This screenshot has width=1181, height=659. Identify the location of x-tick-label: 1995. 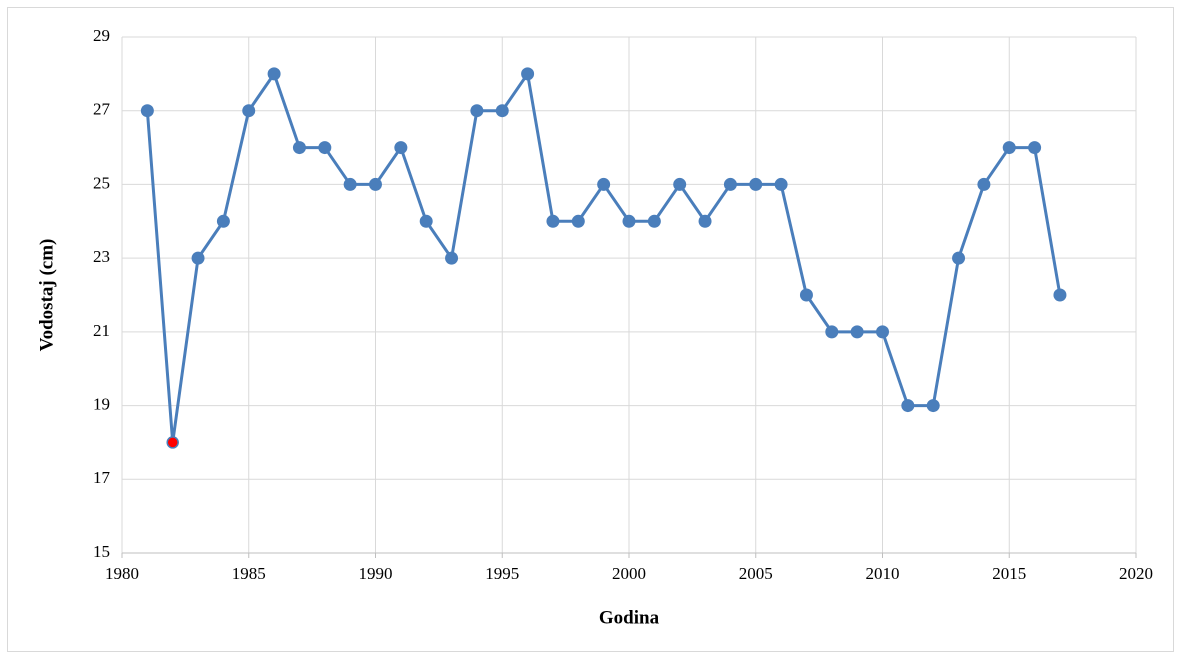
(502, 573).